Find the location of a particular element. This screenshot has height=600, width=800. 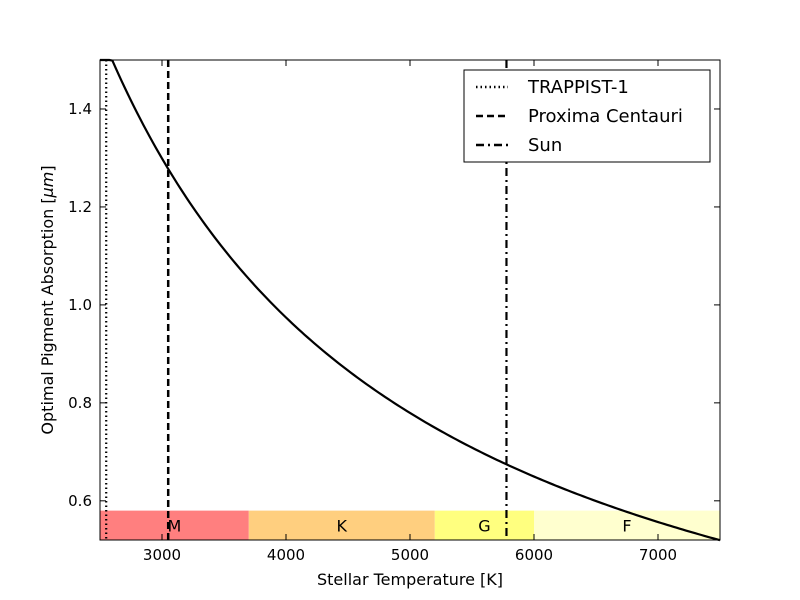

x-tick-label: 6000 is located at coordinates (534, 555).